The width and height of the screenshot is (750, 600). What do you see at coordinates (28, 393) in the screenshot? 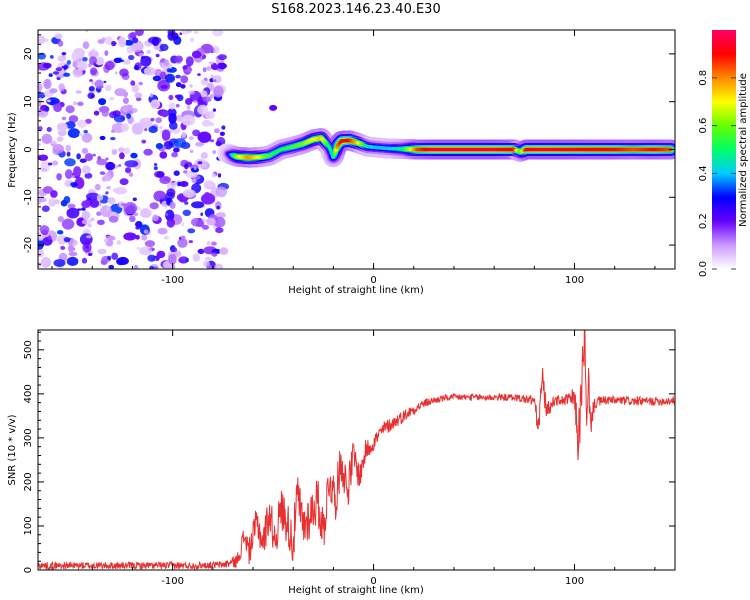
I see `snr-y-tick-label: 400` at bounding box center [28, 393].